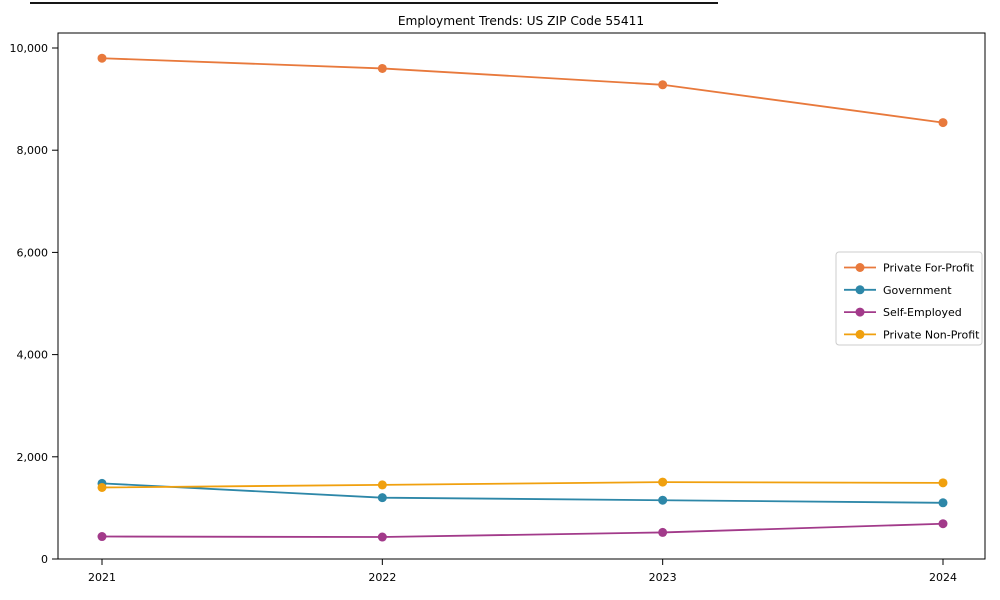 The width and height of the screenshot is (1000, 600). Describe the element at coordinates (860, 334) in the screenshot. I see `legend-swatch-marker-private-non-profit` at that location.